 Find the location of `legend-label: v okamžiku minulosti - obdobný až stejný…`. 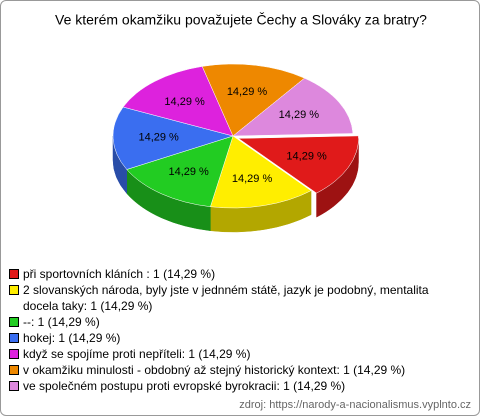

legend-label: v okamžiku minulosti - obdobný až stejný… is located at coordinates (214, 370).